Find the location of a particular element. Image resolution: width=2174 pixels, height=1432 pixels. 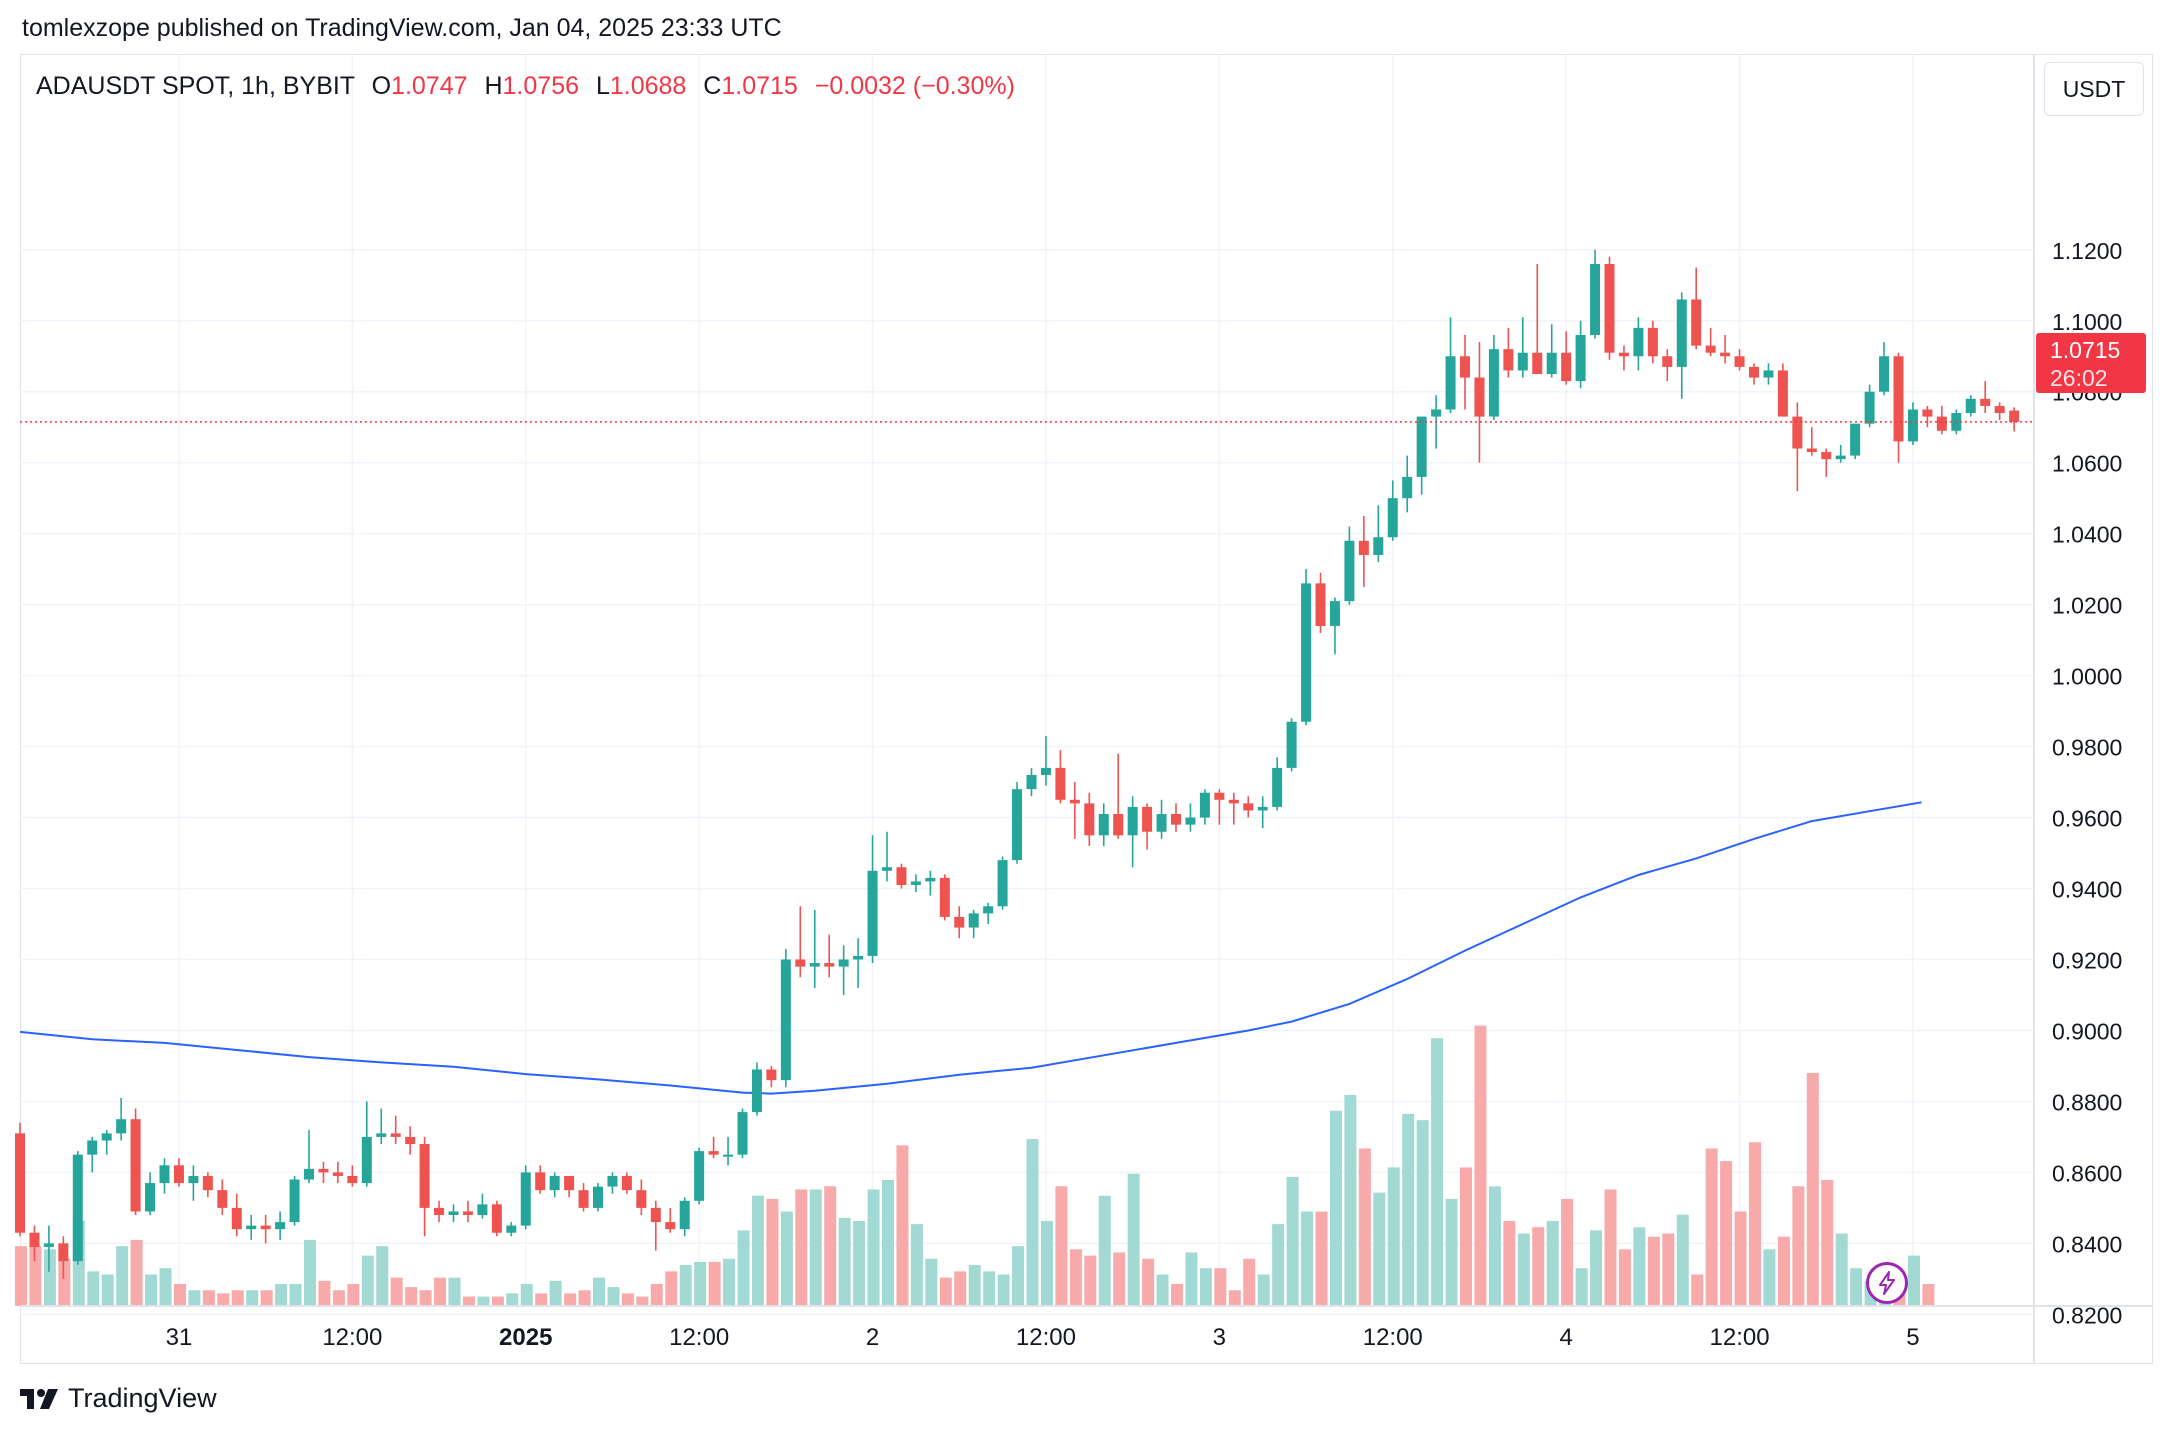

legend-symbol: ADAUSDT SPOT, 1h, BYBIT is located at coordinates (195, 86).